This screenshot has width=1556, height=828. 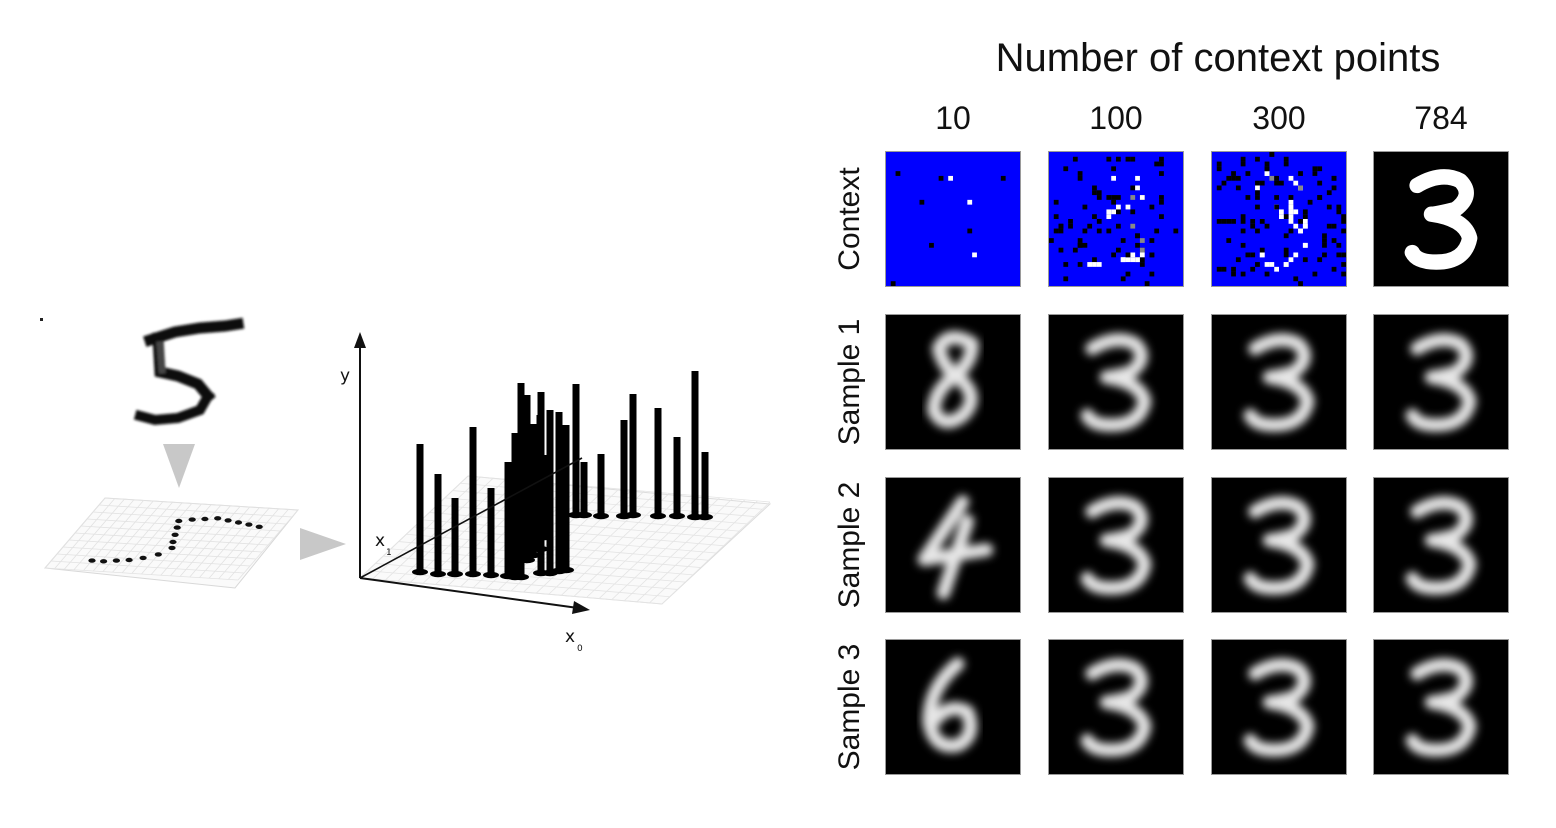 What do you see at coordinates (189, 371) in the screenshot?
I see `mnist-digit-five-image` at bounding box center [189, 371].